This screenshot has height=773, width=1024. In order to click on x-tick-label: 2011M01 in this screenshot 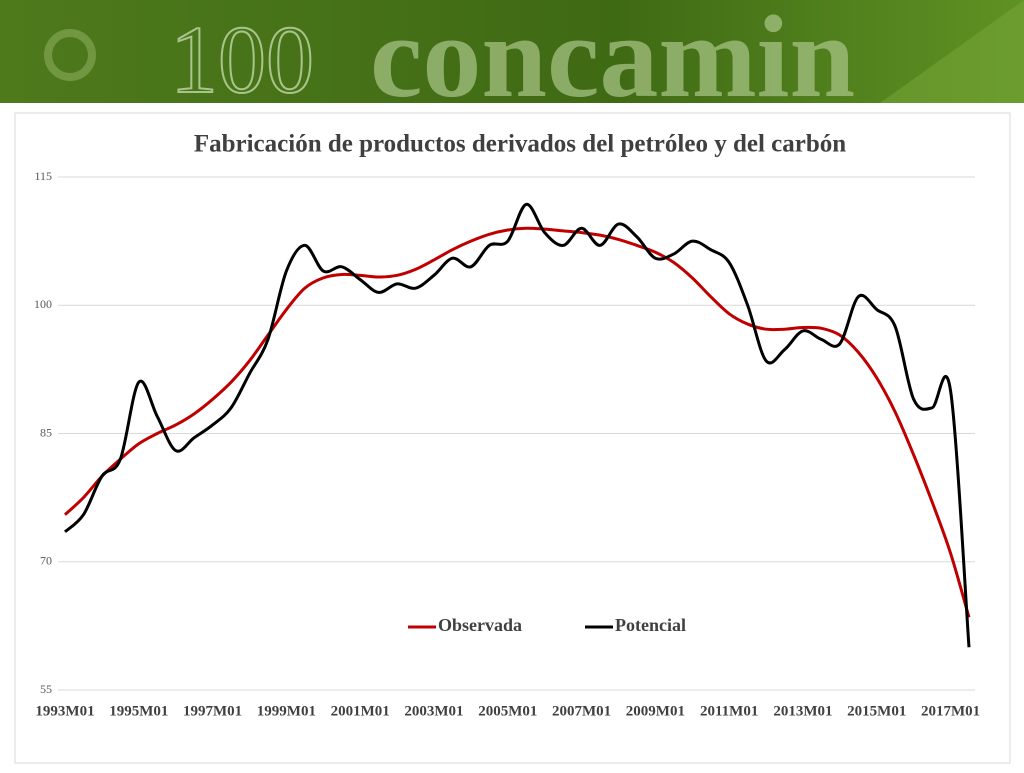, I will do `click(729, 711)`.